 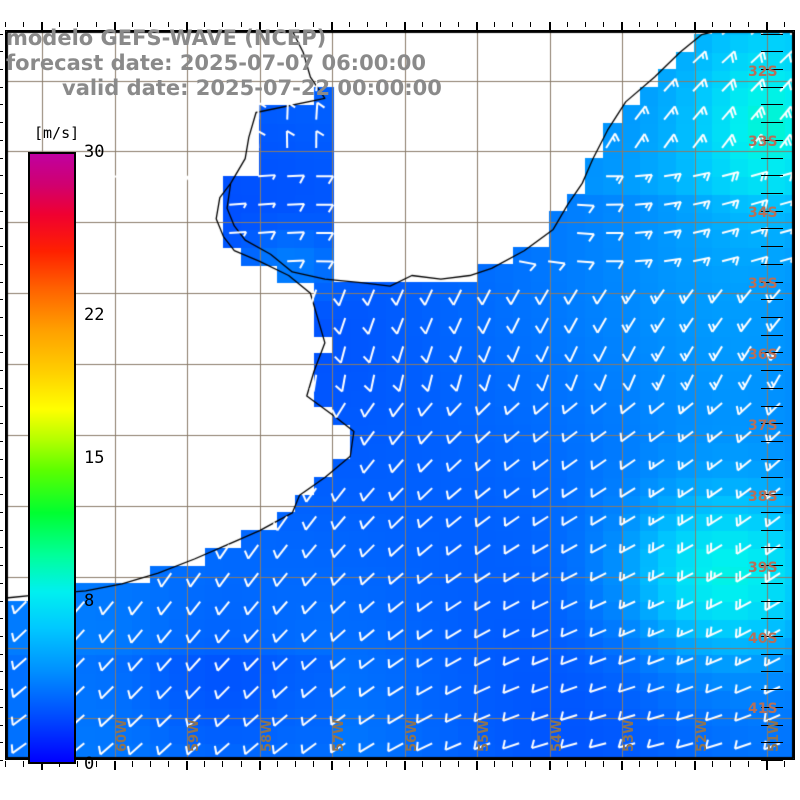 I want to click on lat-label-32S: 32S, so click(x=763, y=71).